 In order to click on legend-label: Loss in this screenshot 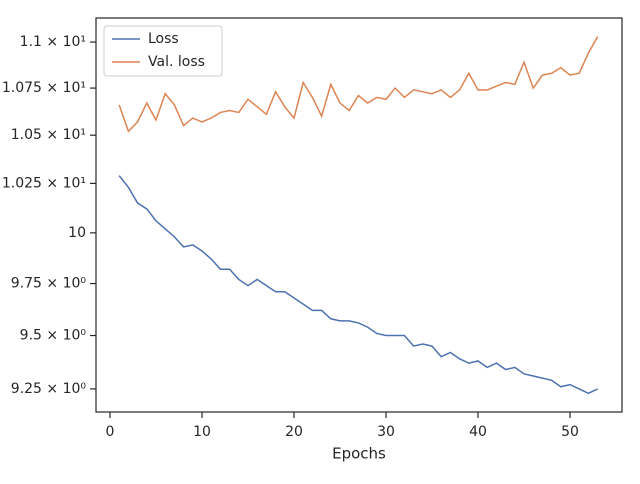, I will do `click(163, 39)`.